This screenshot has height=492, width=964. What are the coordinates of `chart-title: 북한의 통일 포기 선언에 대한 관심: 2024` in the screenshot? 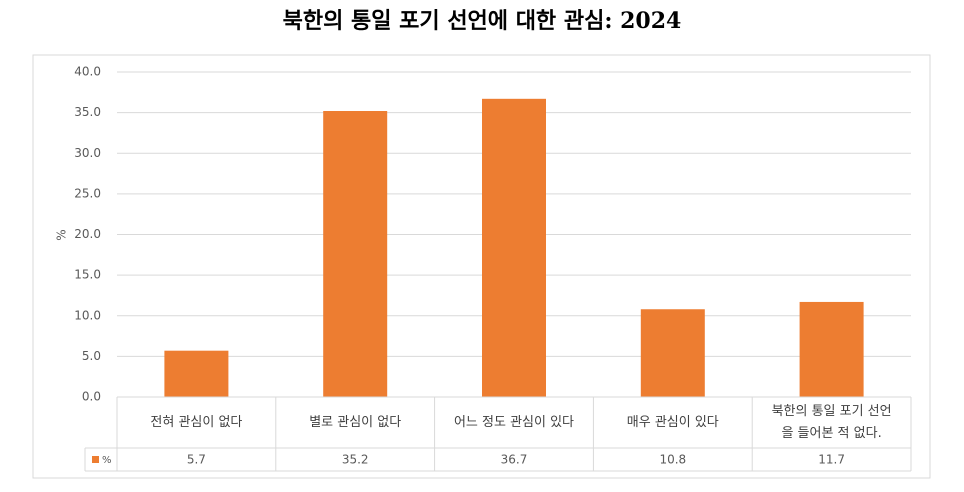 It's located at (482, 21).